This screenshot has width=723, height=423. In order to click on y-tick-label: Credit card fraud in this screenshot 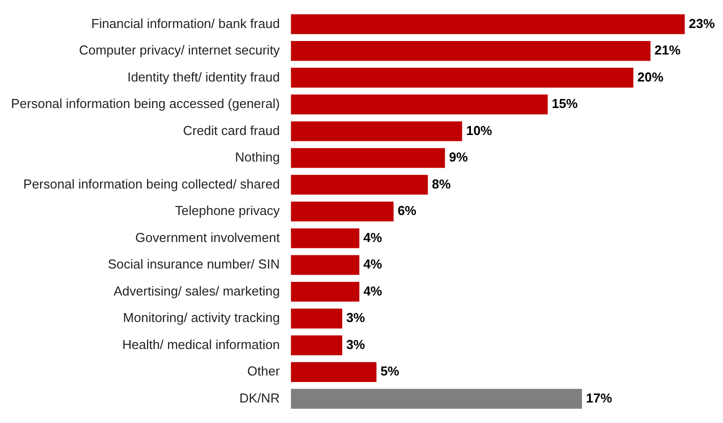, I will do `click(231, 130)`.